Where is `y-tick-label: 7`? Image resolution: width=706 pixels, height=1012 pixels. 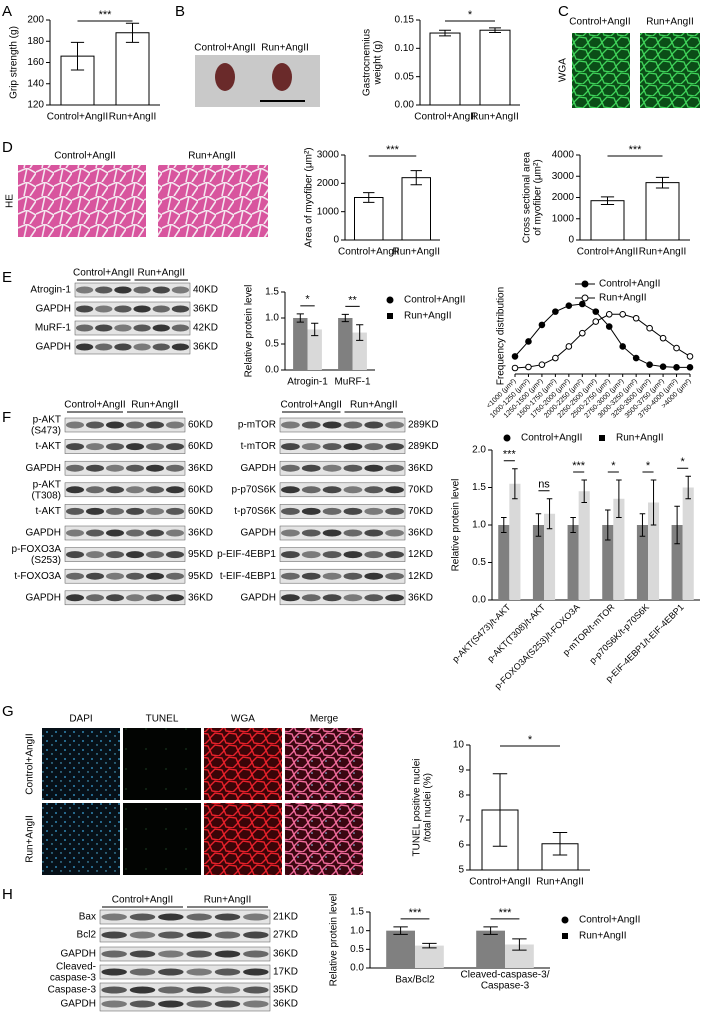 y-tick-label: 7 is located at coordinates (461, 820).